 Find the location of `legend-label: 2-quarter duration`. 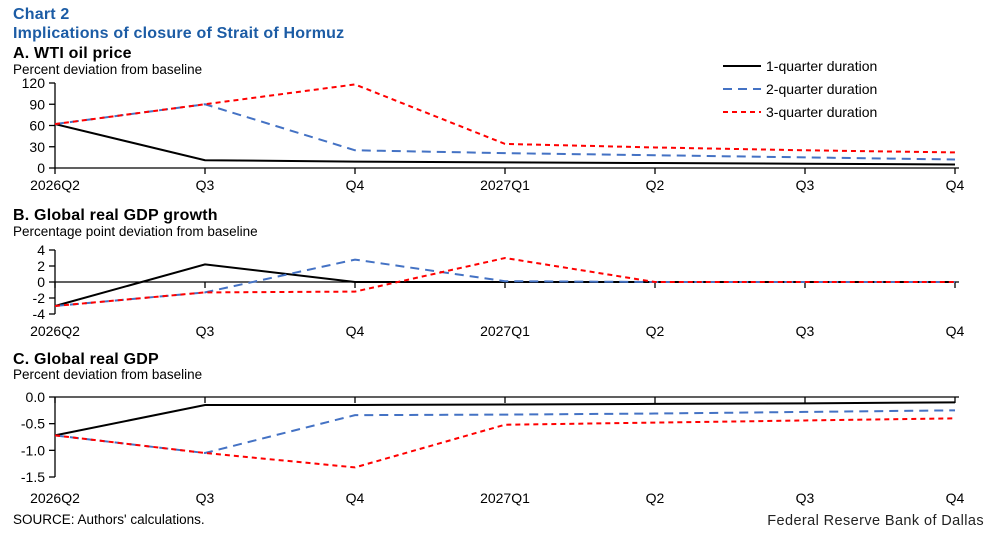

legend-label: 2-quarter duration is located at coordinates (822, 88).